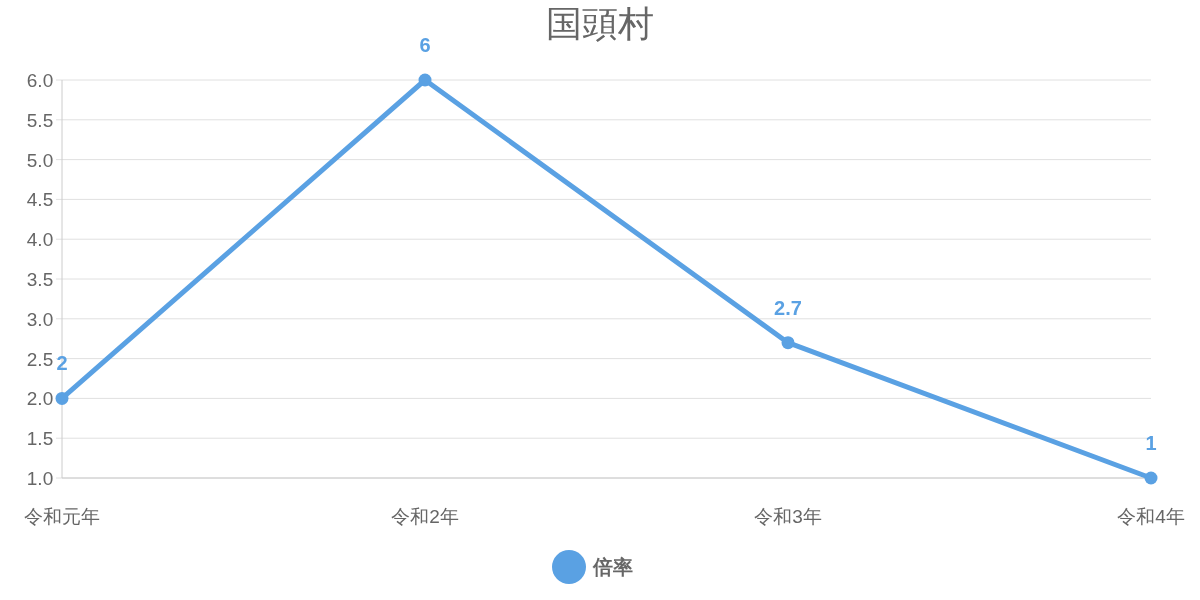 The image size is (1200, 600). I want to click on y-tick-label: 4.0, so click(40, 240).